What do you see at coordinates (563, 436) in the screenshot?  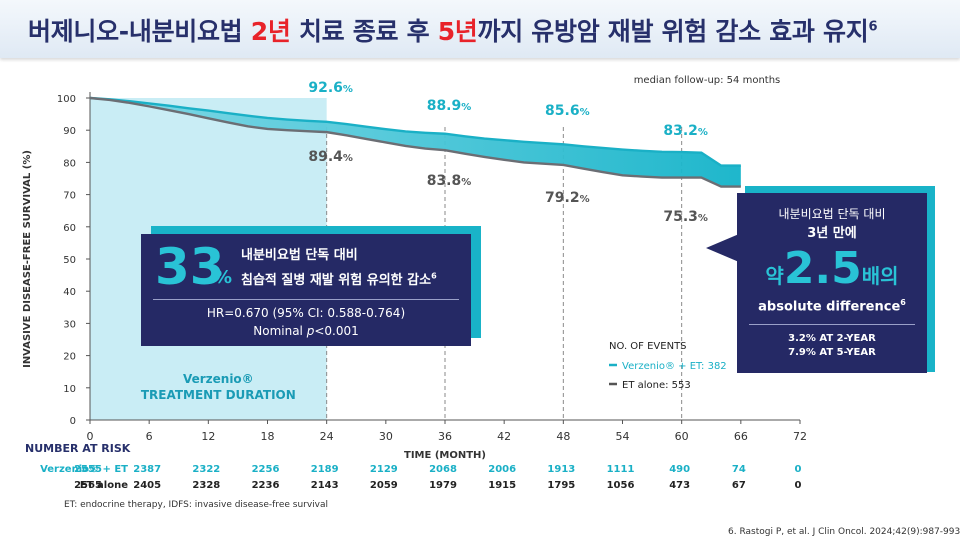 I see `x-tick-label: 48` at bounding box center [563, 436].